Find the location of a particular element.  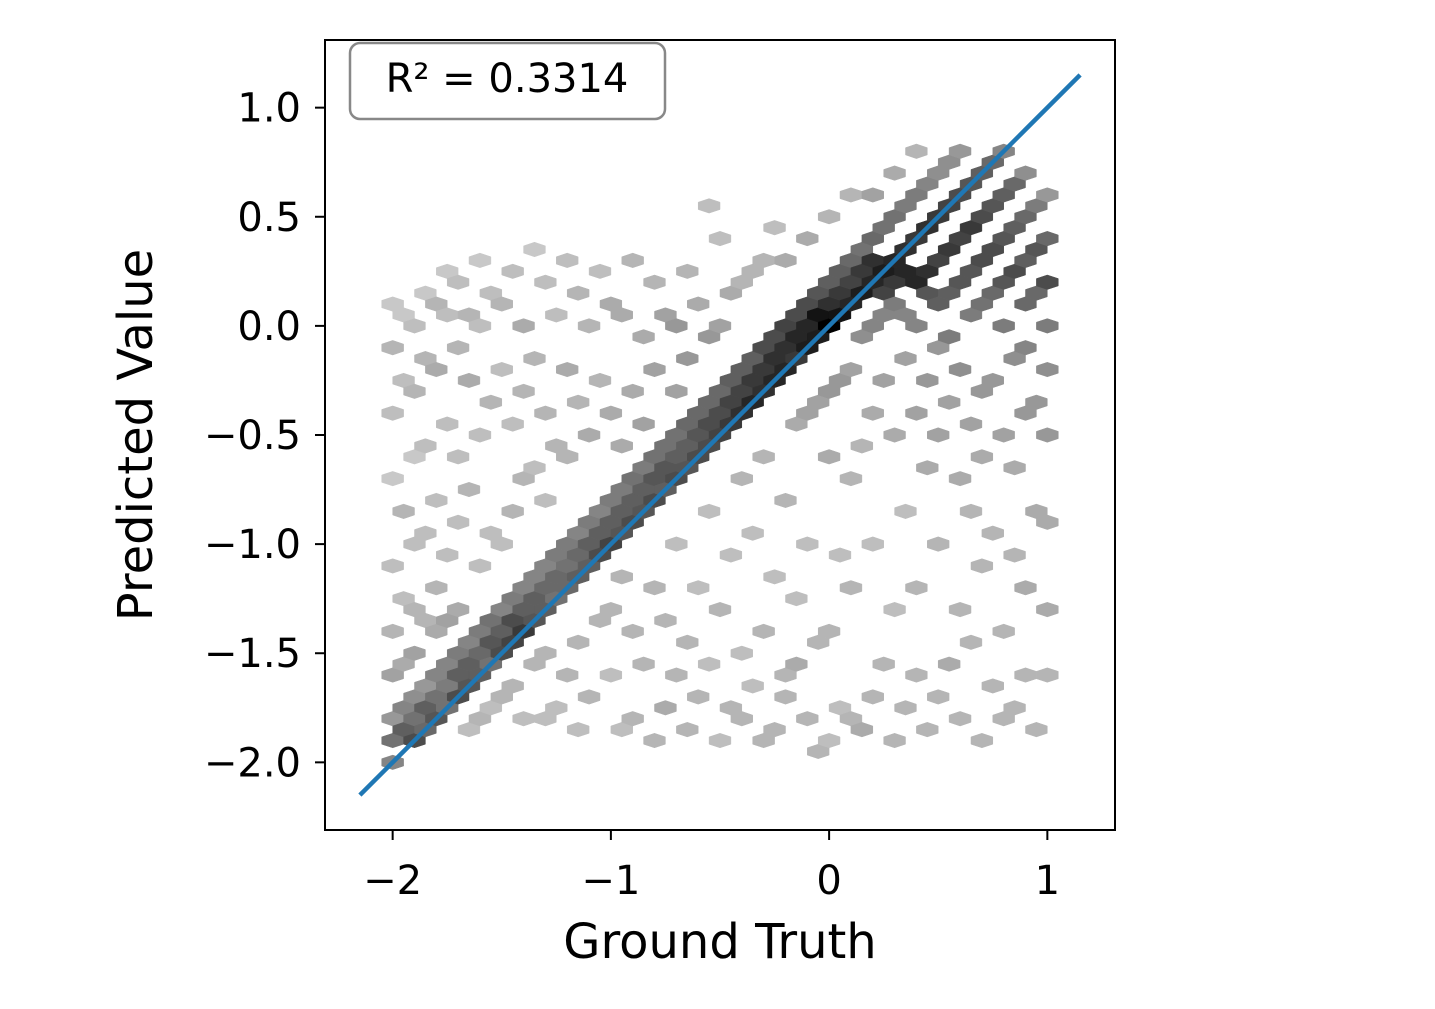

x-tick-label: −1 is located at coordinates (610, 881).